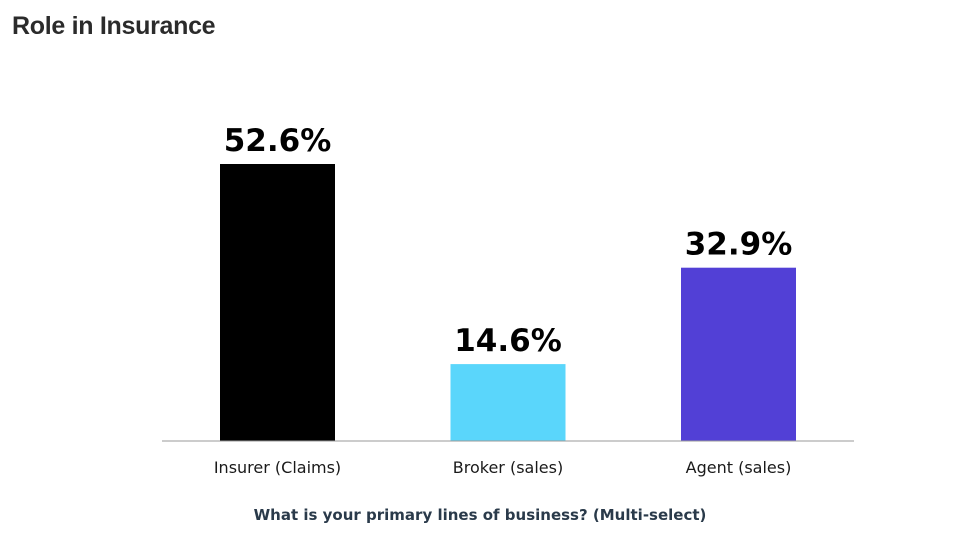  What do you see at coordinates (278, 141) in the screenshot?
I see `data-label-0: 52.6%` at bounding box center [278, 141].